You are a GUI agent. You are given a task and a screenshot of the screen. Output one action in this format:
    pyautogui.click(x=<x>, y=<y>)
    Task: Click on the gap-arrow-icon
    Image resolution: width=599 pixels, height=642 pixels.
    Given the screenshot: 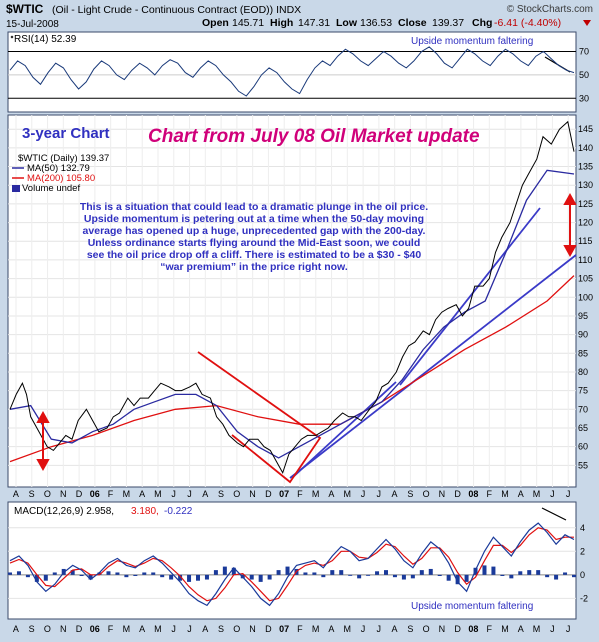 What is the action you would take?
    pyautogui.click(x=570, y=225)
    